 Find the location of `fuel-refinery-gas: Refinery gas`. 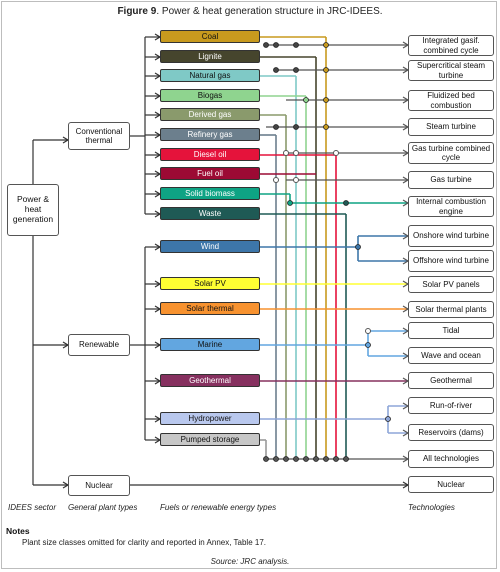

fuel-refinery-gas: Refinery gas is located at coordinates (210, 134).